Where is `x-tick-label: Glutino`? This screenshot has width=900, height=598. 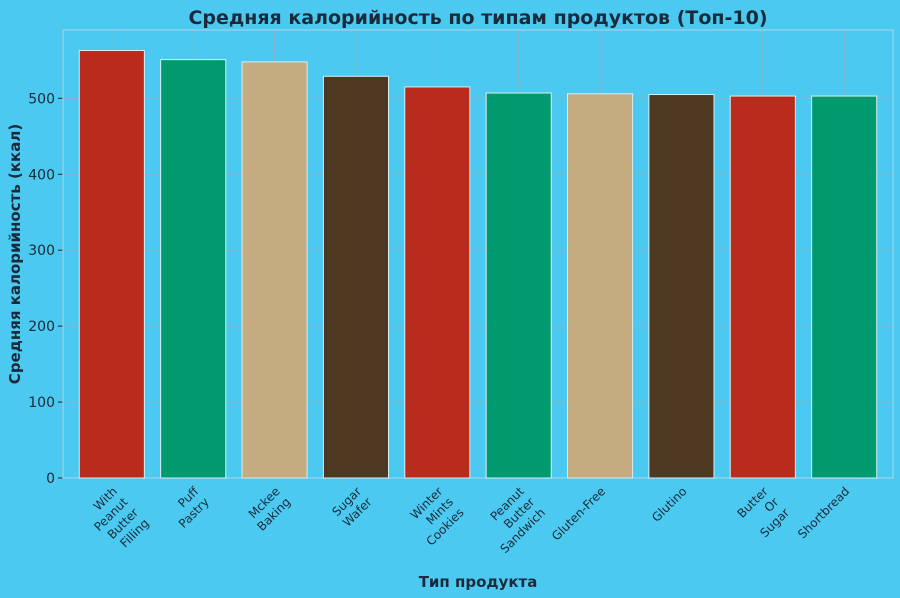
x-tick-label: Glutino is located at coordinates (669, 504).